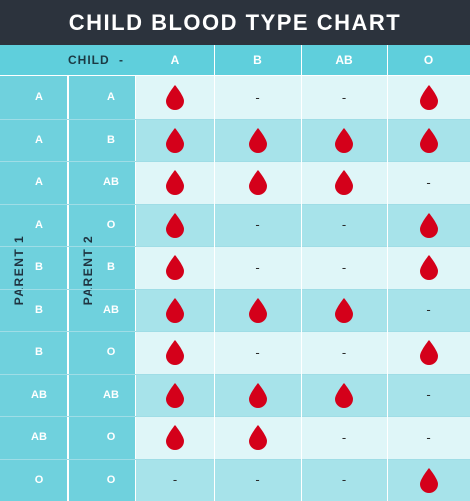 This screenshot has width=470, height=501. What do you see at coordinates (235, 60) in the screenshot?
I see `child-header-row: CHILD - A B AB O` at bounding box center [235, 60].